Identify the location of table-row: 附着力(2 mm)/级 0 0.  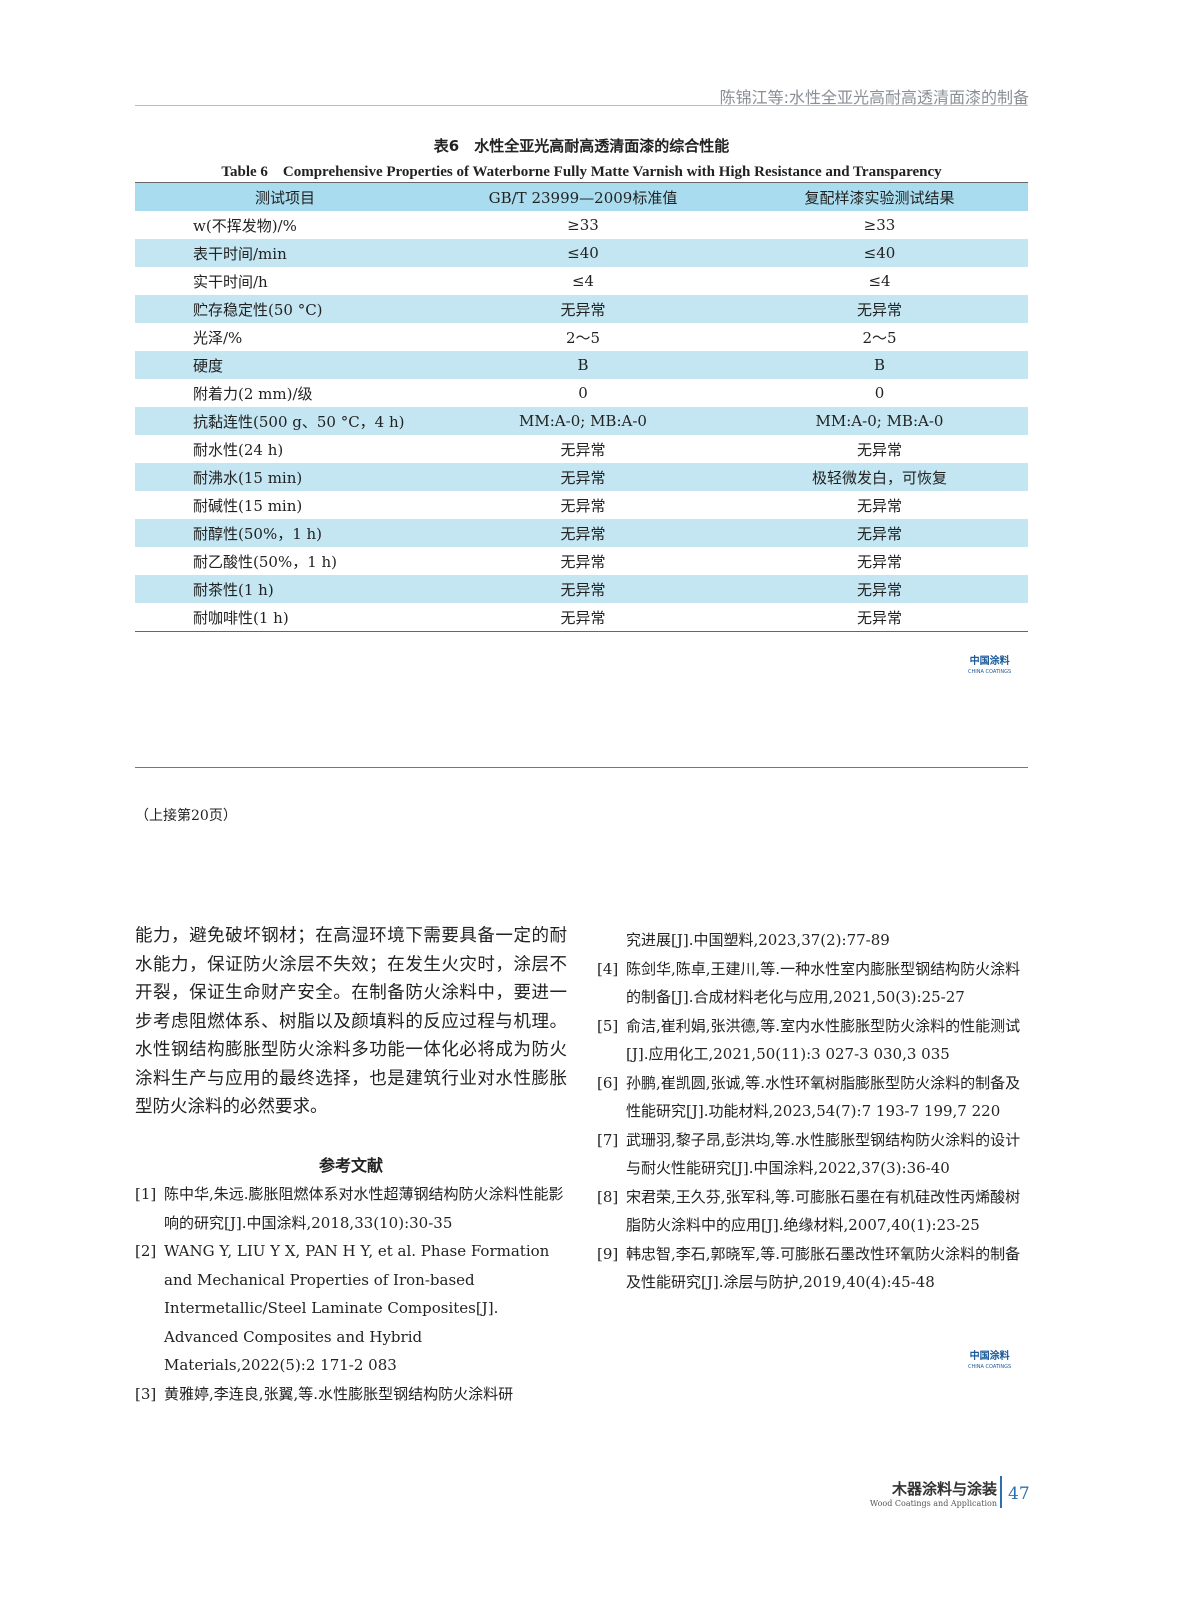
(581, 393).